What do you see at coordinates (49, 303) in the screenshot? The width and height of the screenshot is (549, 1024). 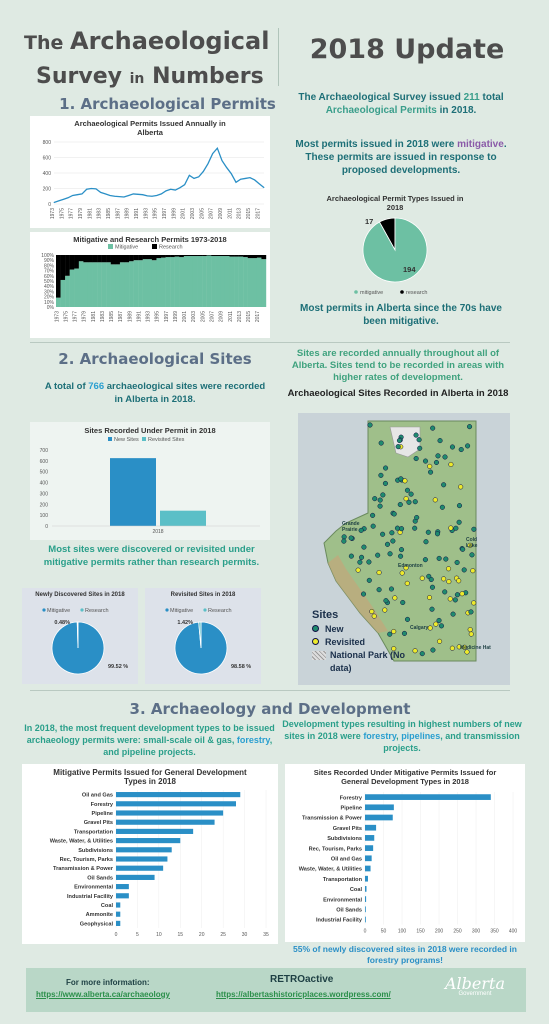 I see `y-tick-label: 10%` at bounding box center [49, 303].